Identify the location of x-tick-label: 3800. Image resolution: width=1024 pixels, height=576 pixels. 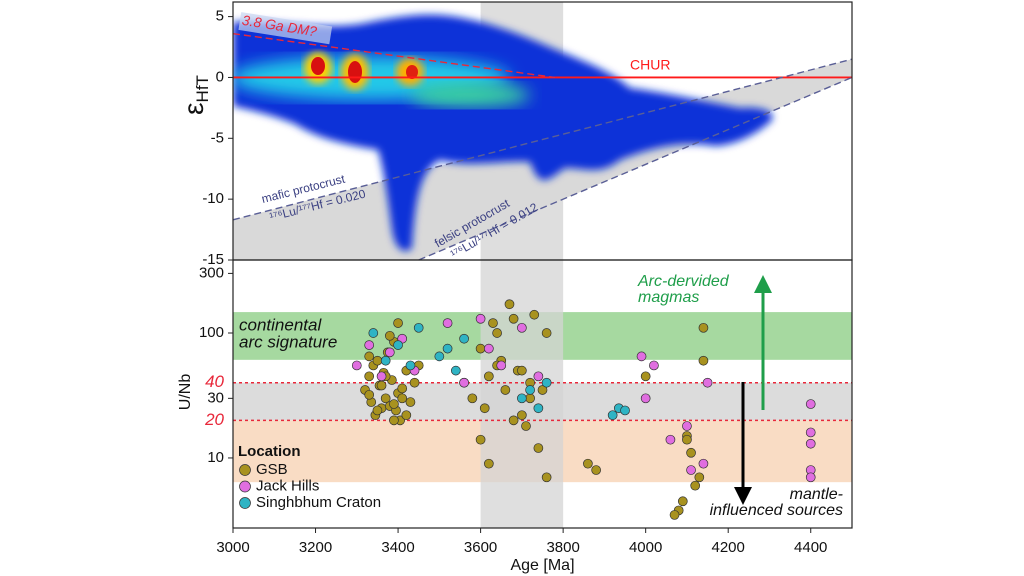
(562, 547).